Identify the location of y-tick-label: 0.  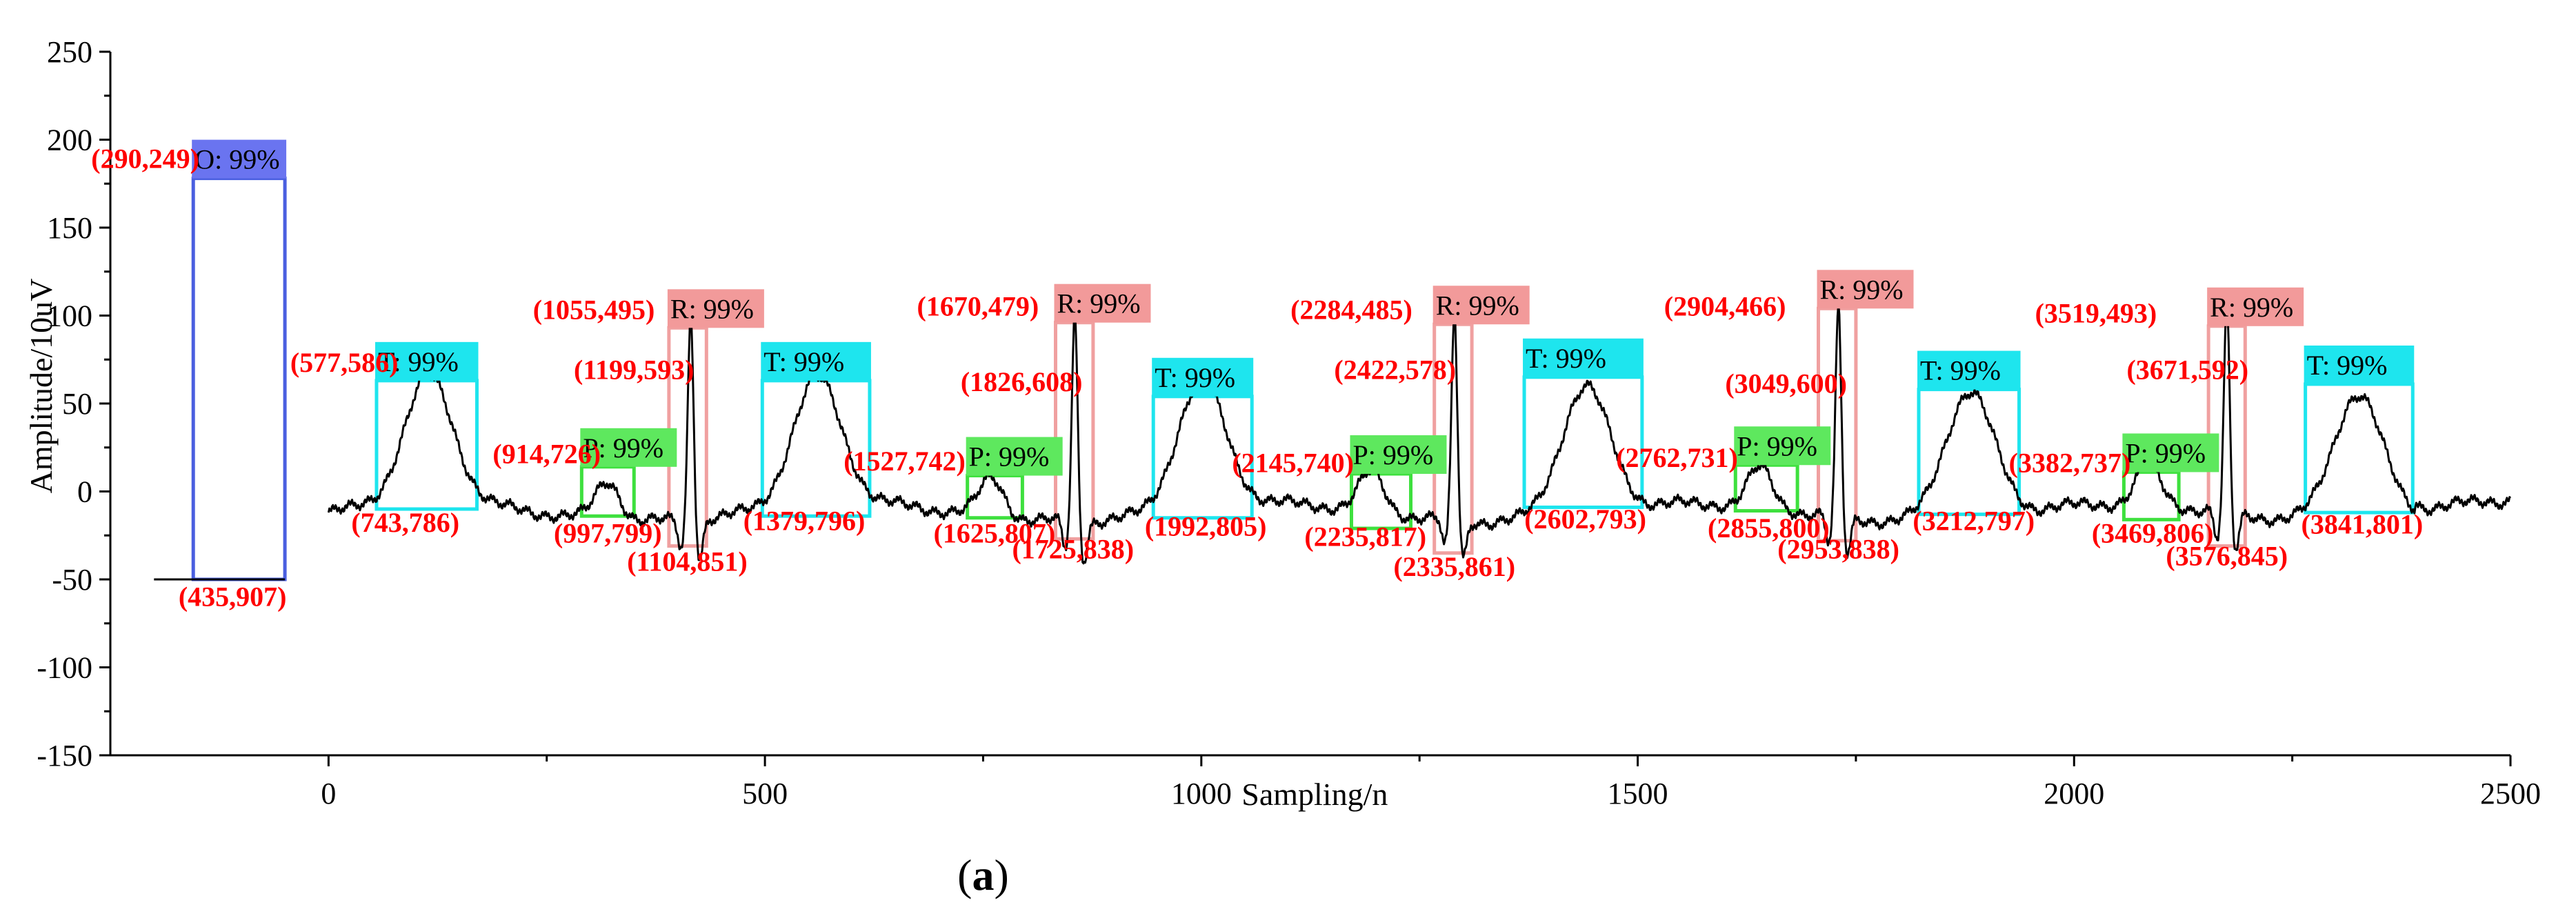
(84, 492).